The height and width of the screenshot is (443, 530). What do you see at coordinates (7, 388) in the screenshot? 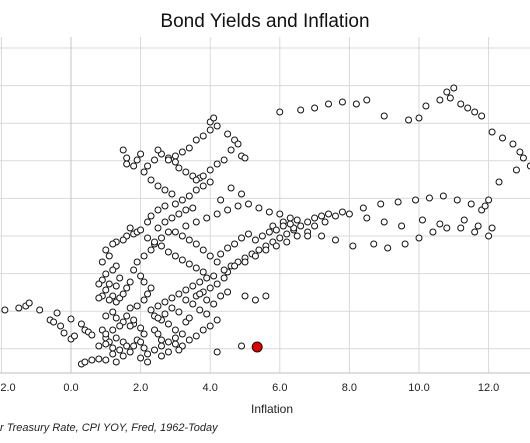
I see `x-tick-label: 2.0` at bounding box center [7, 388].